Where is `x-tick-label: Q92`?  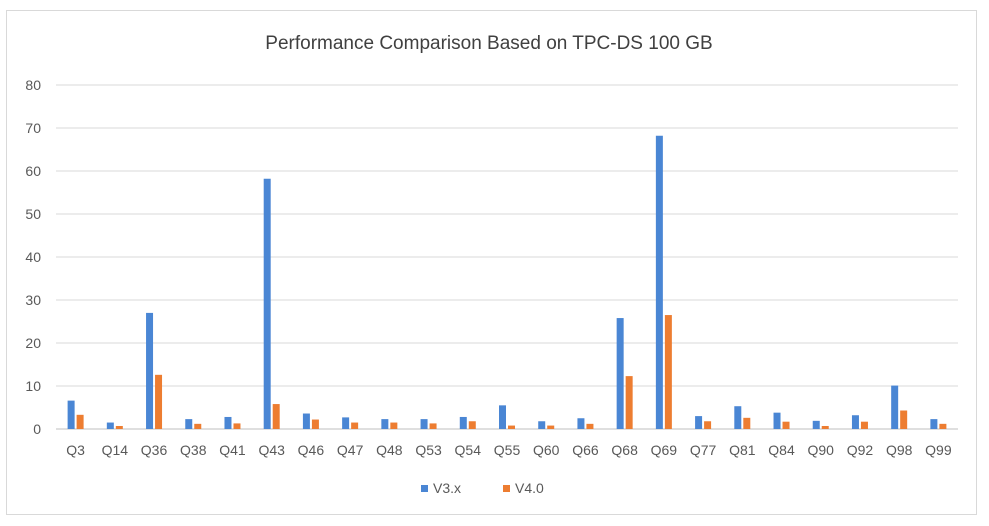 x-tick-label: Q92 is located at coordinates (860, 450).